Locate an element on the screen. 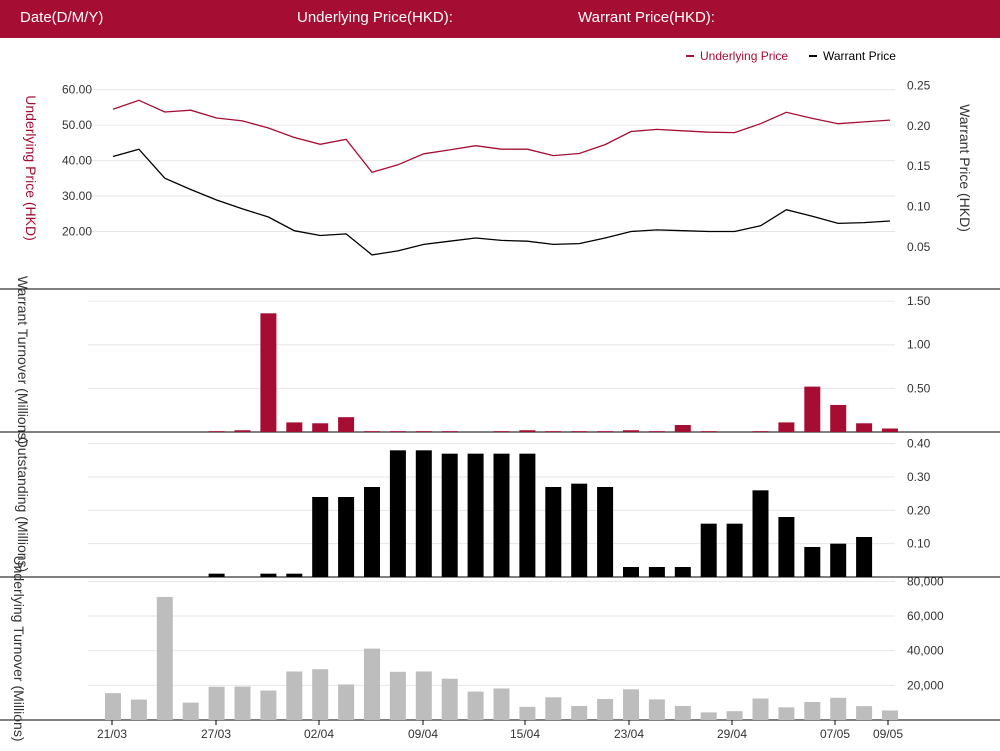 The width and height of the screenshot is (1000, 751). y-left-tick-label: 20.00 is located at coordinates (77, 232).